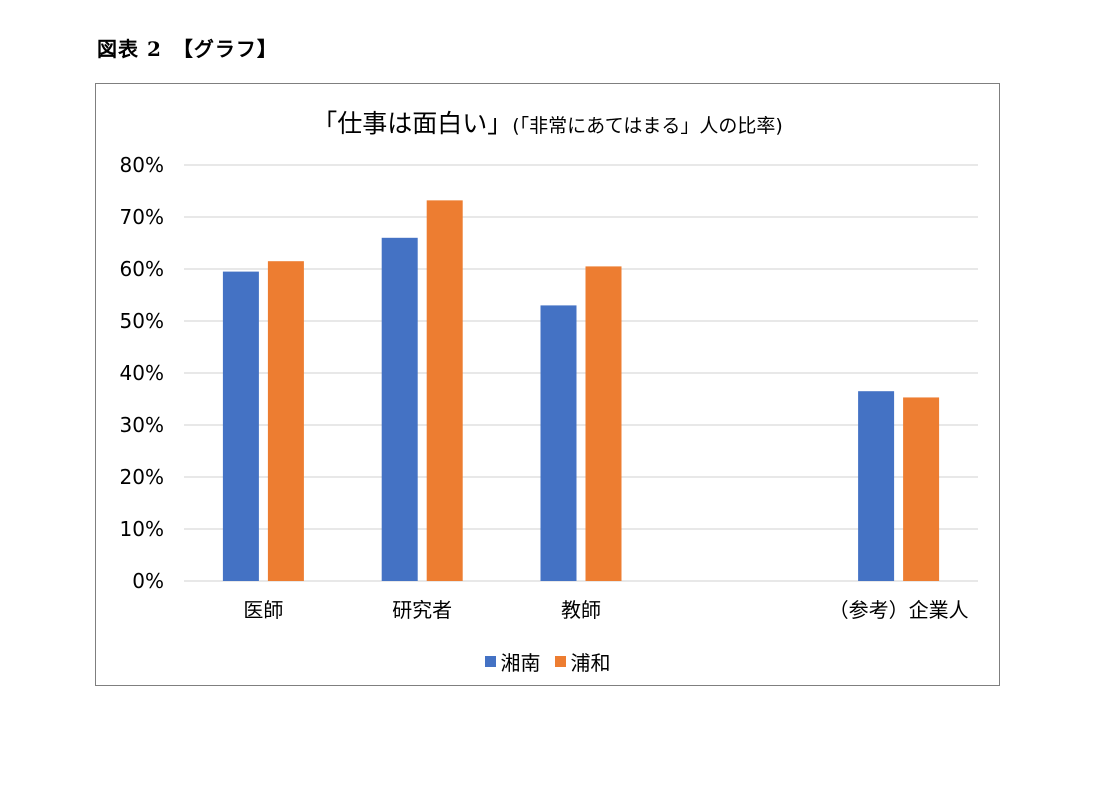  Describe the element at coordinates (142, 165) in the screenshot. I see `y-tick-label-8: 80%` at that location.